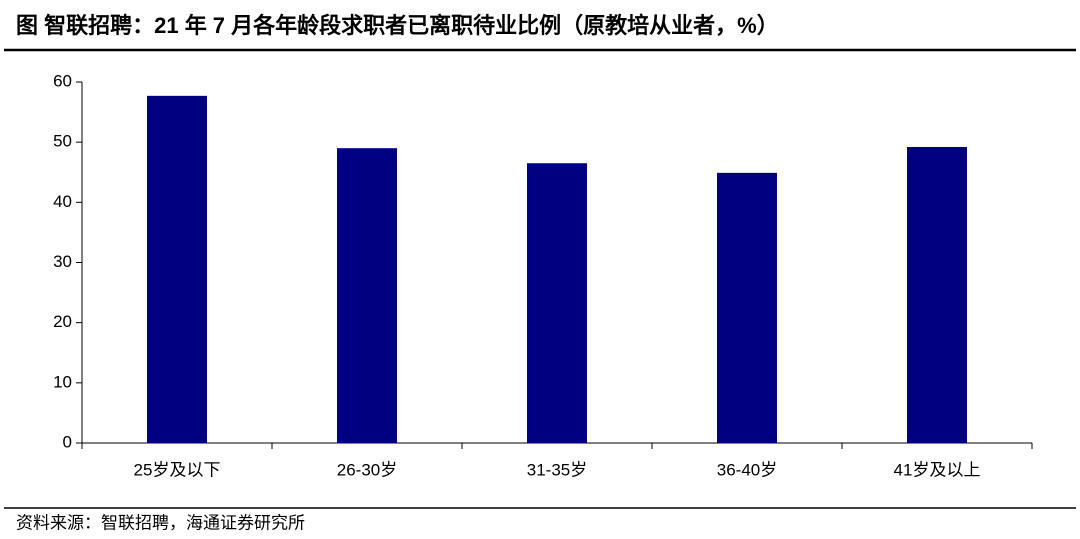  What do you see at coordinates (62, 201) in the screenshot?
I see `y-tick-label: 40` at bounding box center [62, 201].